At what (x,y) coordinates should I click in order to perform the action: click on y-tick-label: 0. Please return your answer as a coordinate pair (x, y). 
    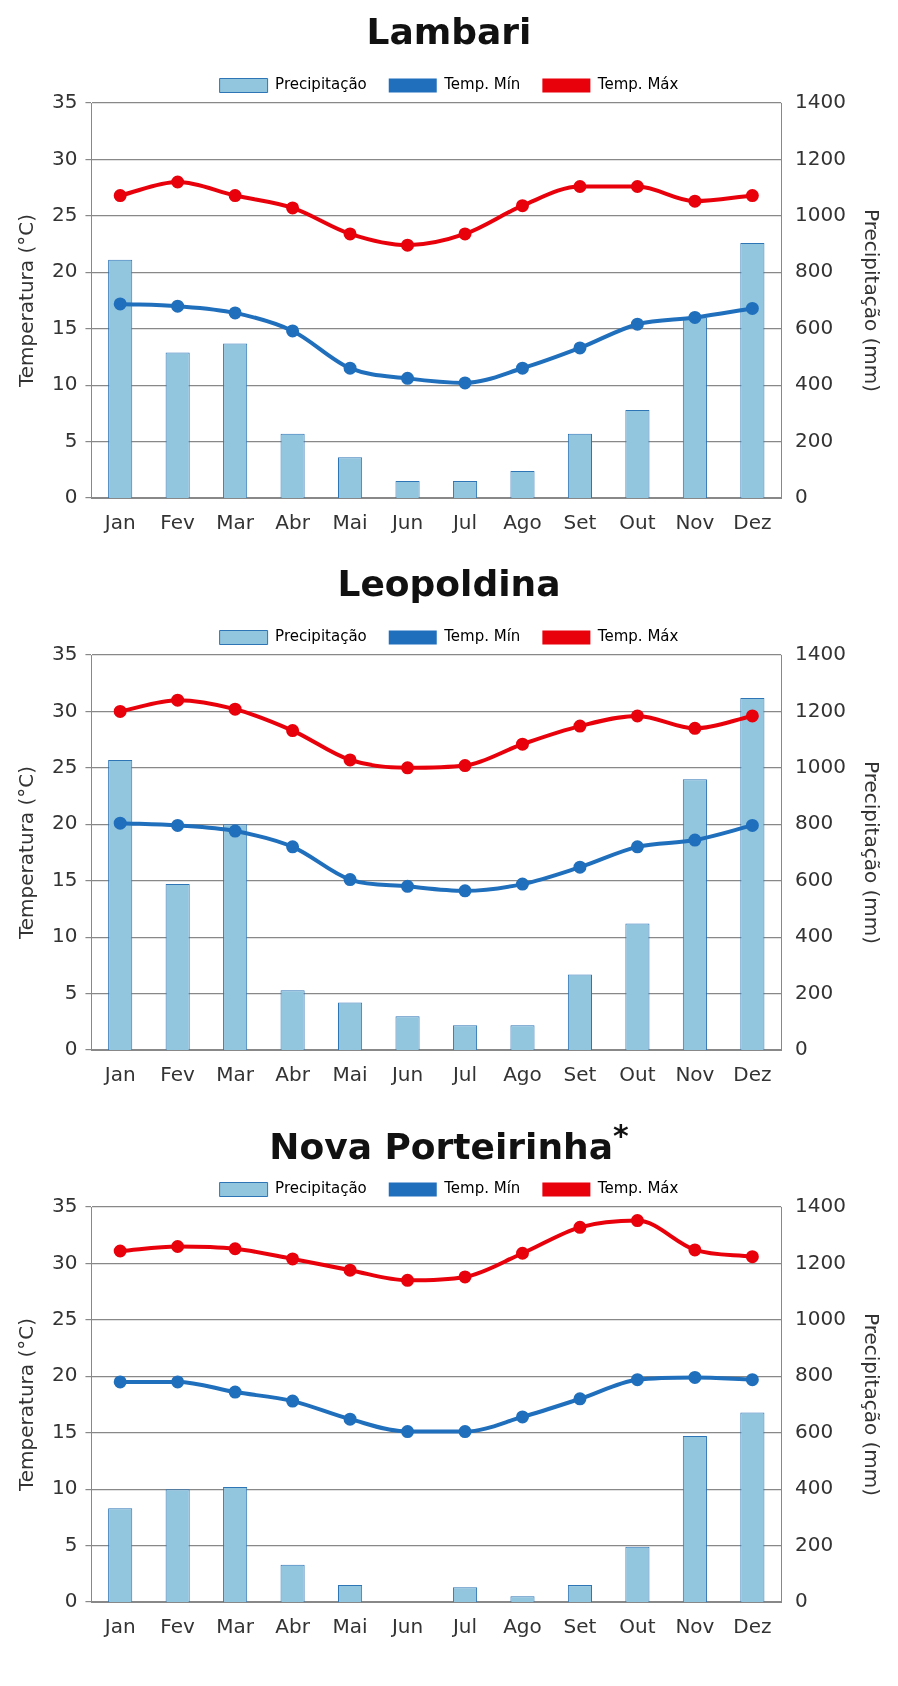
    Looking at the image, I should click on (71, 1600).